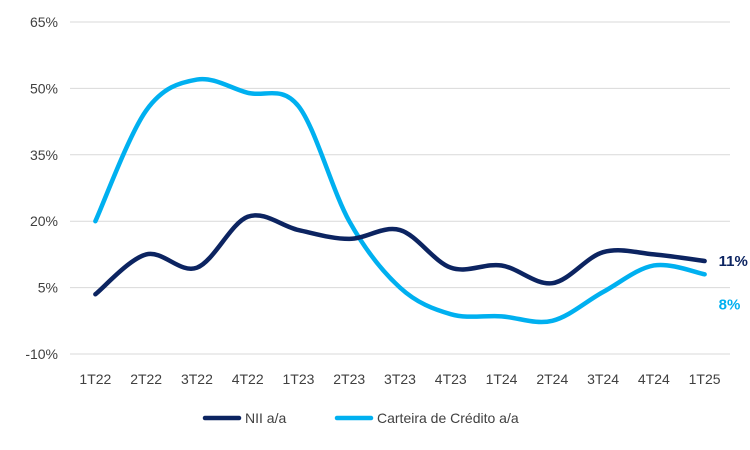 The width and height of the screenshot is (750, 450). What do you see at coordinates (299, 379) in the screenshot?
I see `x-tick-label: 1T23` at bounding box center [299, 379].